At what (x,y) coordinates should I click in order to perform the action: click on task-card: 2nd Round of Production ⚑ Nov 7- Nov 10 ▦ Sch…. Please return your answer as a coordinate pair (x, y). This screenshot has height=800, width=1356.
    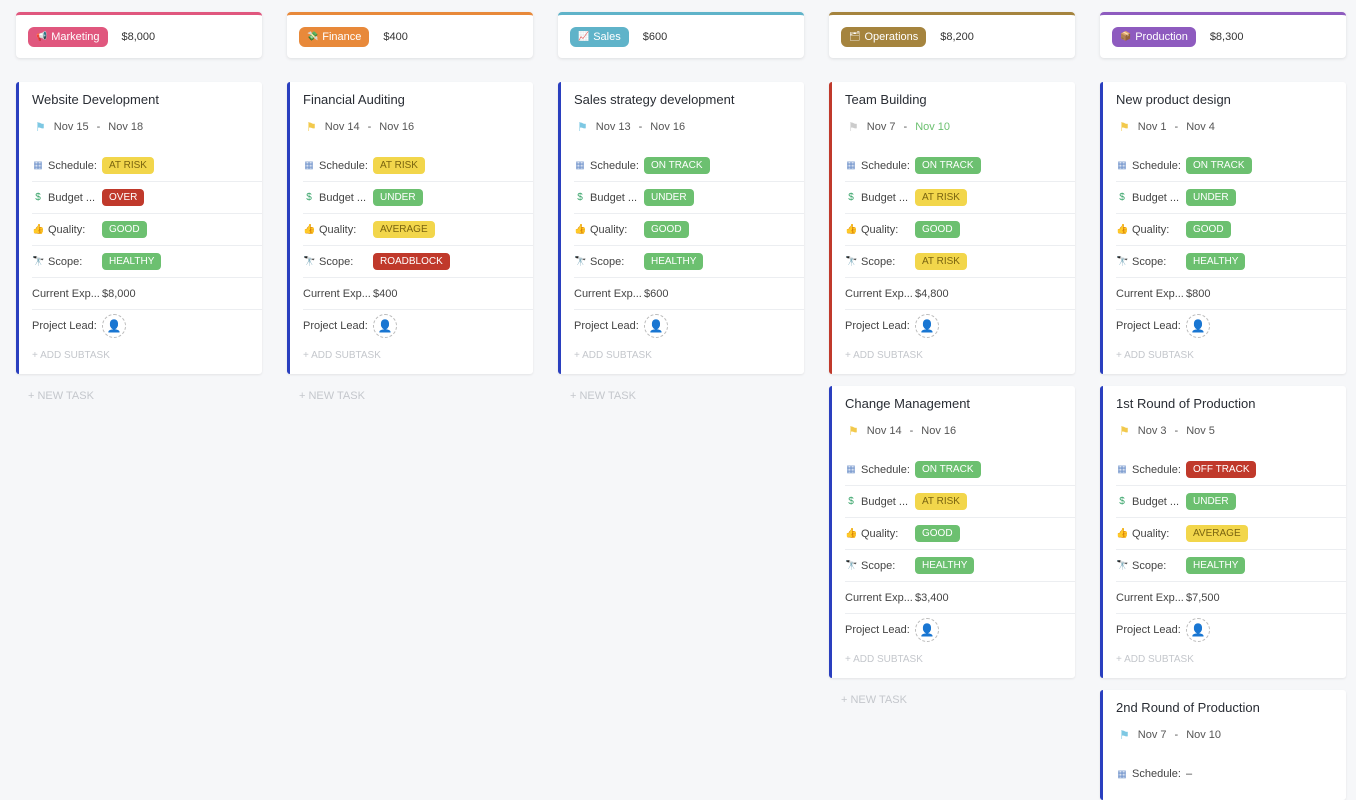
    Looking at the image, I should click on (1223, 745).